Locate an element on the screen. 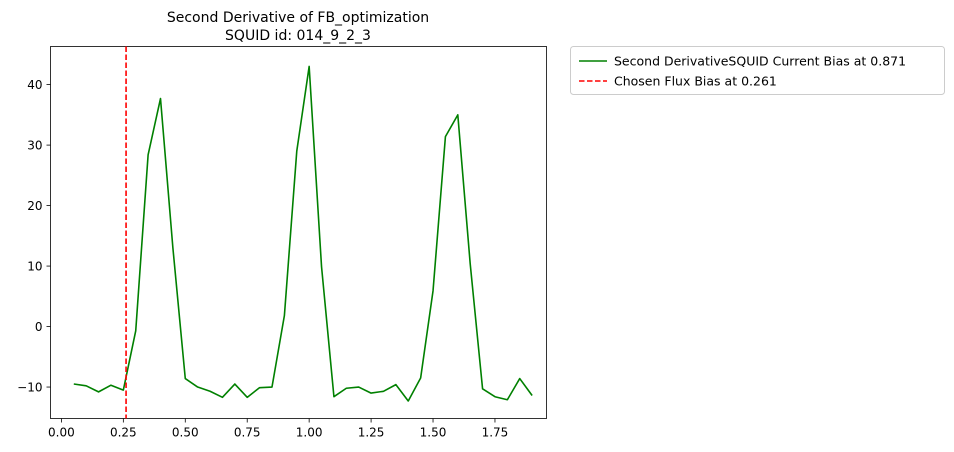 This screenshot has height=452, width=954. x-tick-label: 0.75 is located at coordinates (247, 433).